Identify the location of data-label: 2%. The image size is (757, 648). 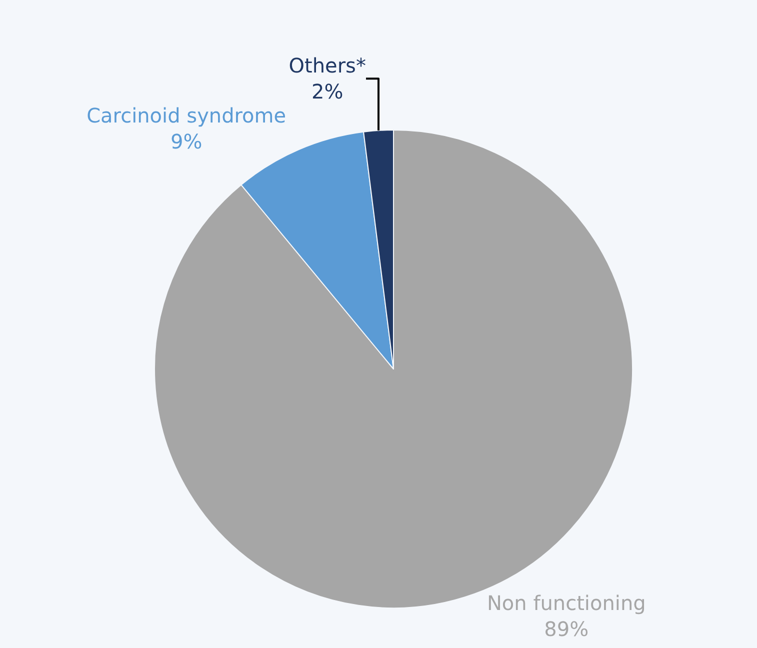
(328, 92).